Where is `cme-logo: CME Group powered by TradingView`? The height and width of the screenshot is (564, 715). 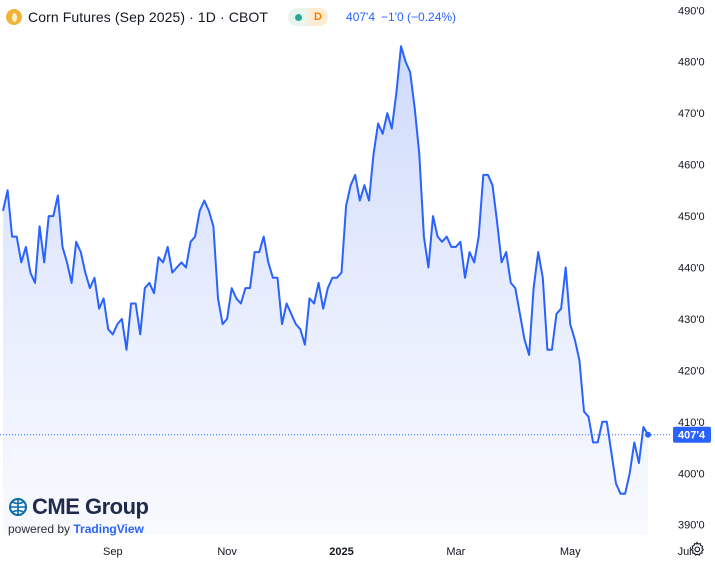 cme-logo: CME Group powered by TradingView is located at coordinates (78, 515).